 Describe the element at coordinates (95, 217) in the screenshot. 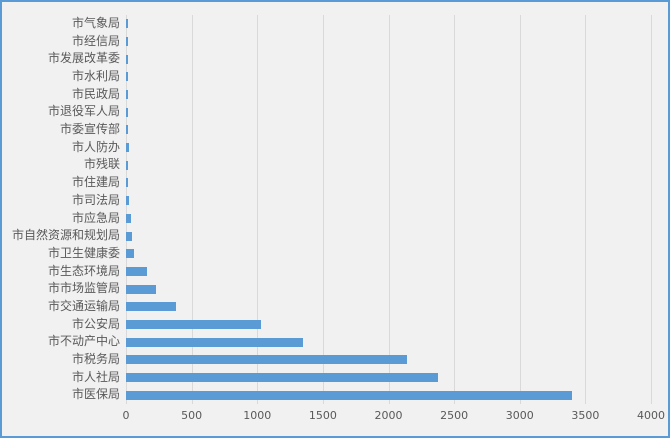

I see `category-label: 市应急局` at that location.